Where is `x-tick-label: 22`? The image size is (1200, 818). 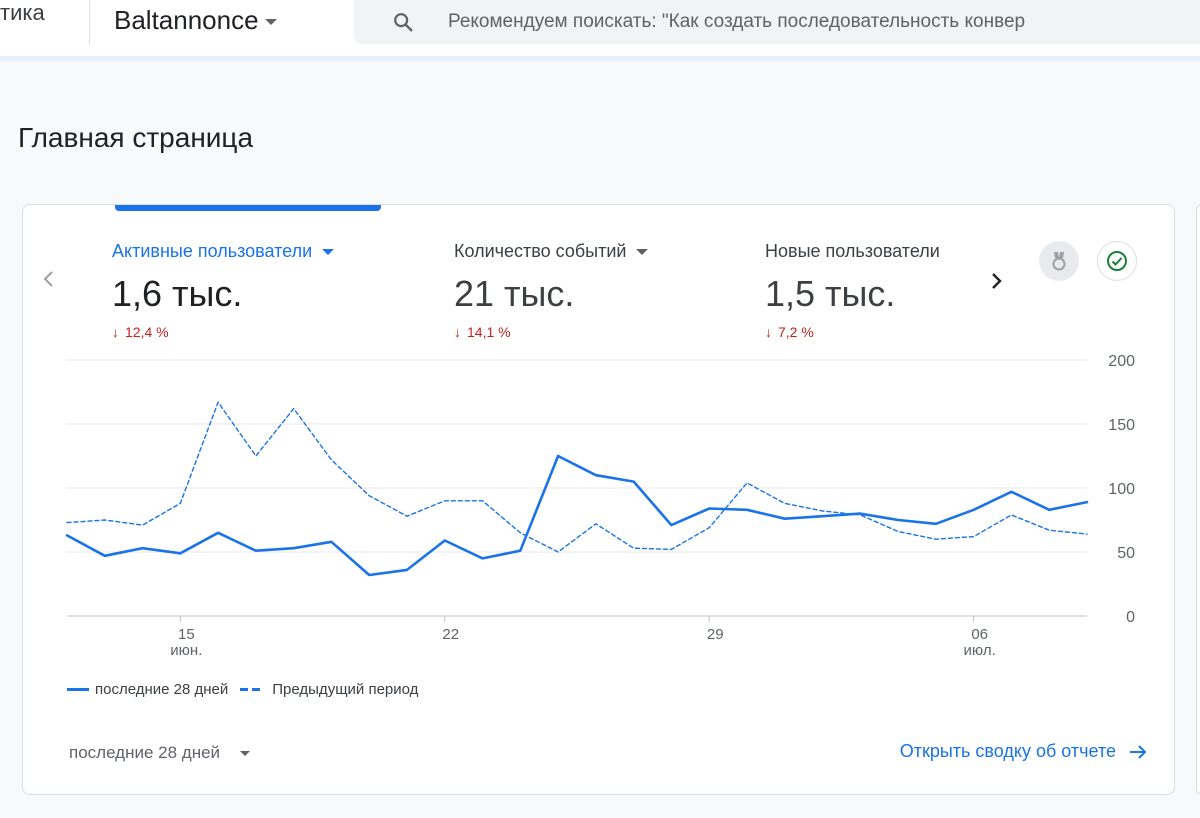 x-tick-label: 22 is located at coordinates (450, 634).